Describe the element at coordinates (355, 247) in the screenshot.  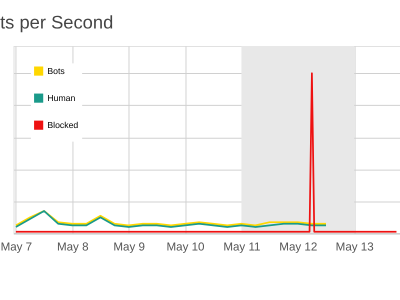
I see `x-tick-label: May 13` at that location.